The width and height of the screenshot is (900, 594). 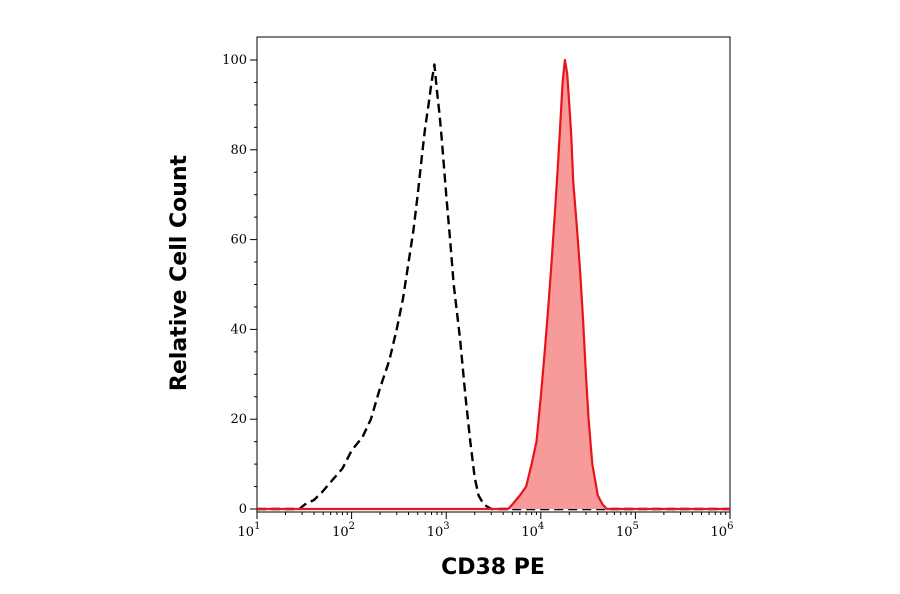 What do you see at coordinates (238, 419) in the screenshot?
I see `y-tick-label: 20` at bounding box center [238, 419].